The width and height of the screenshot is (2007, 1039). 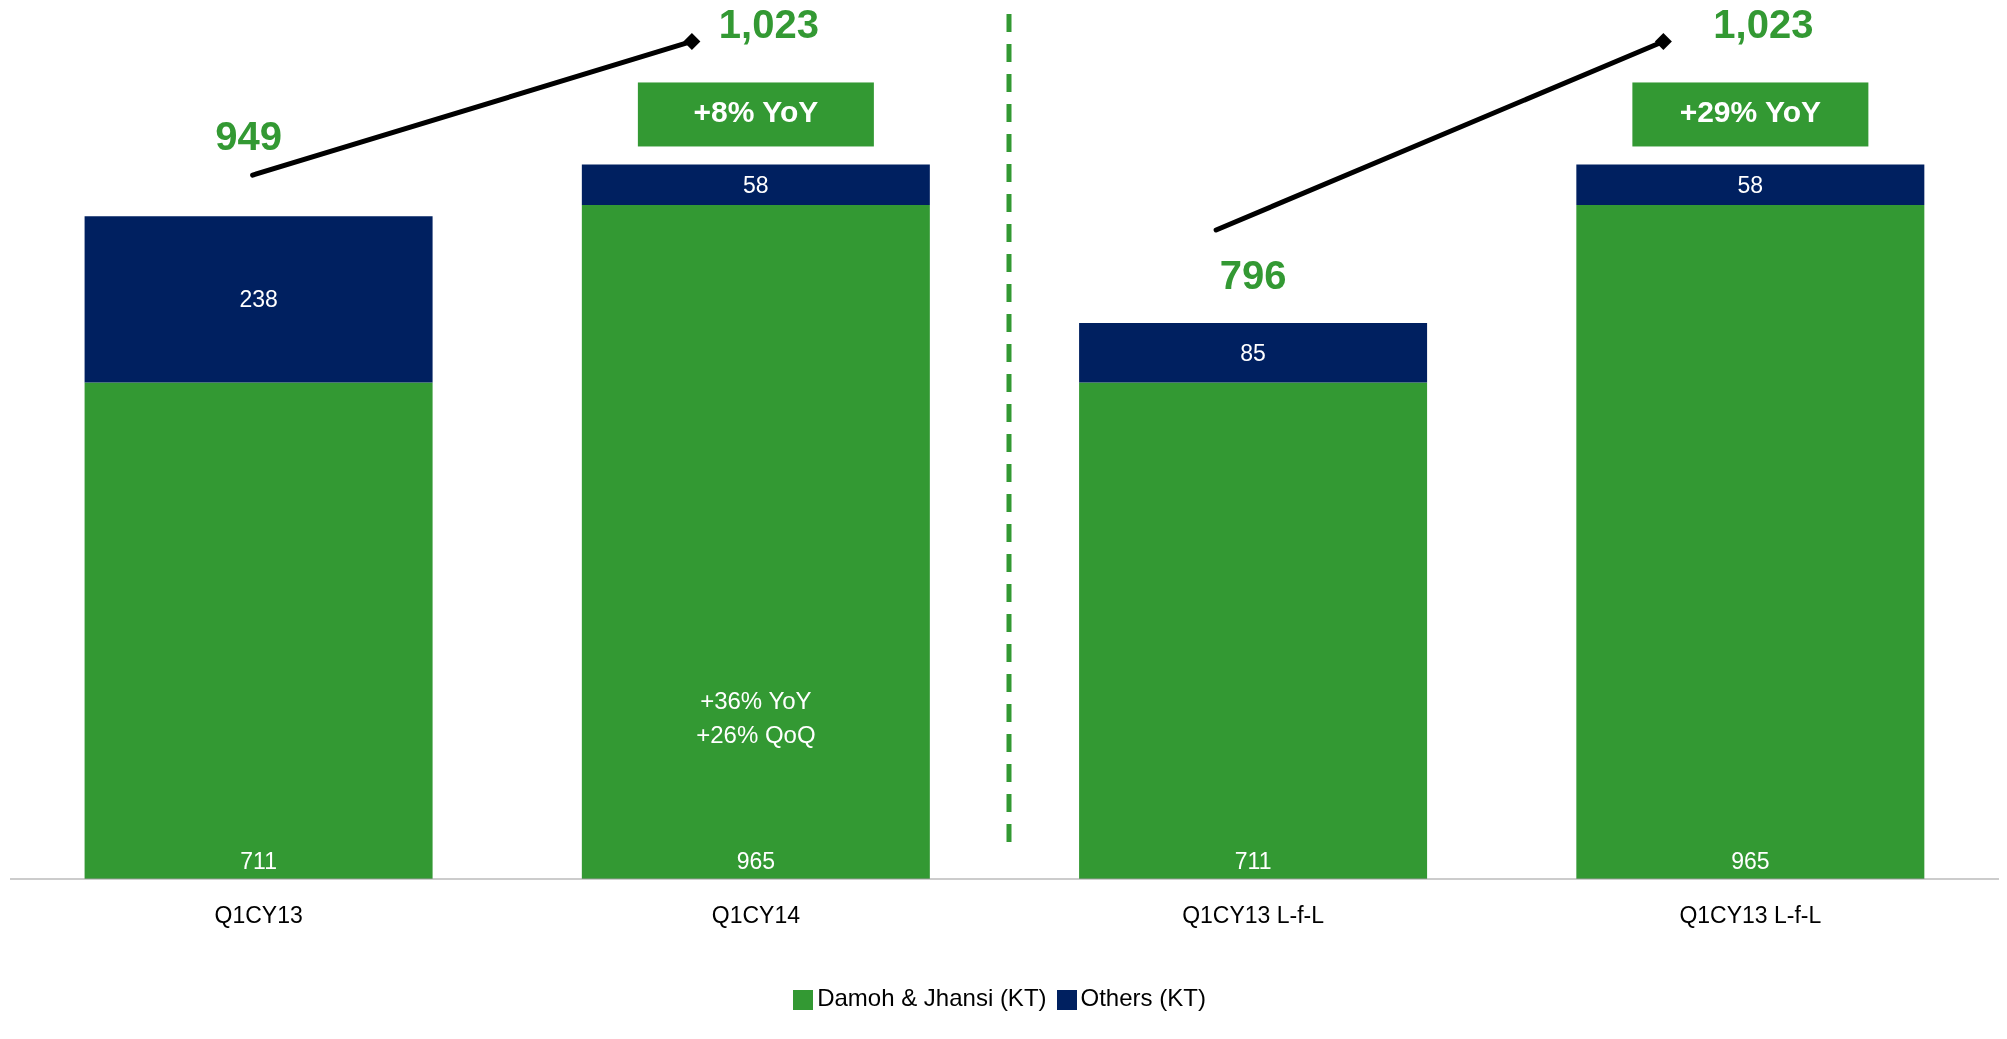 What do you see at coordinates (756, 112) in the screenshot?
I see `text: +8% YoY` at bounding box center [756, 112].